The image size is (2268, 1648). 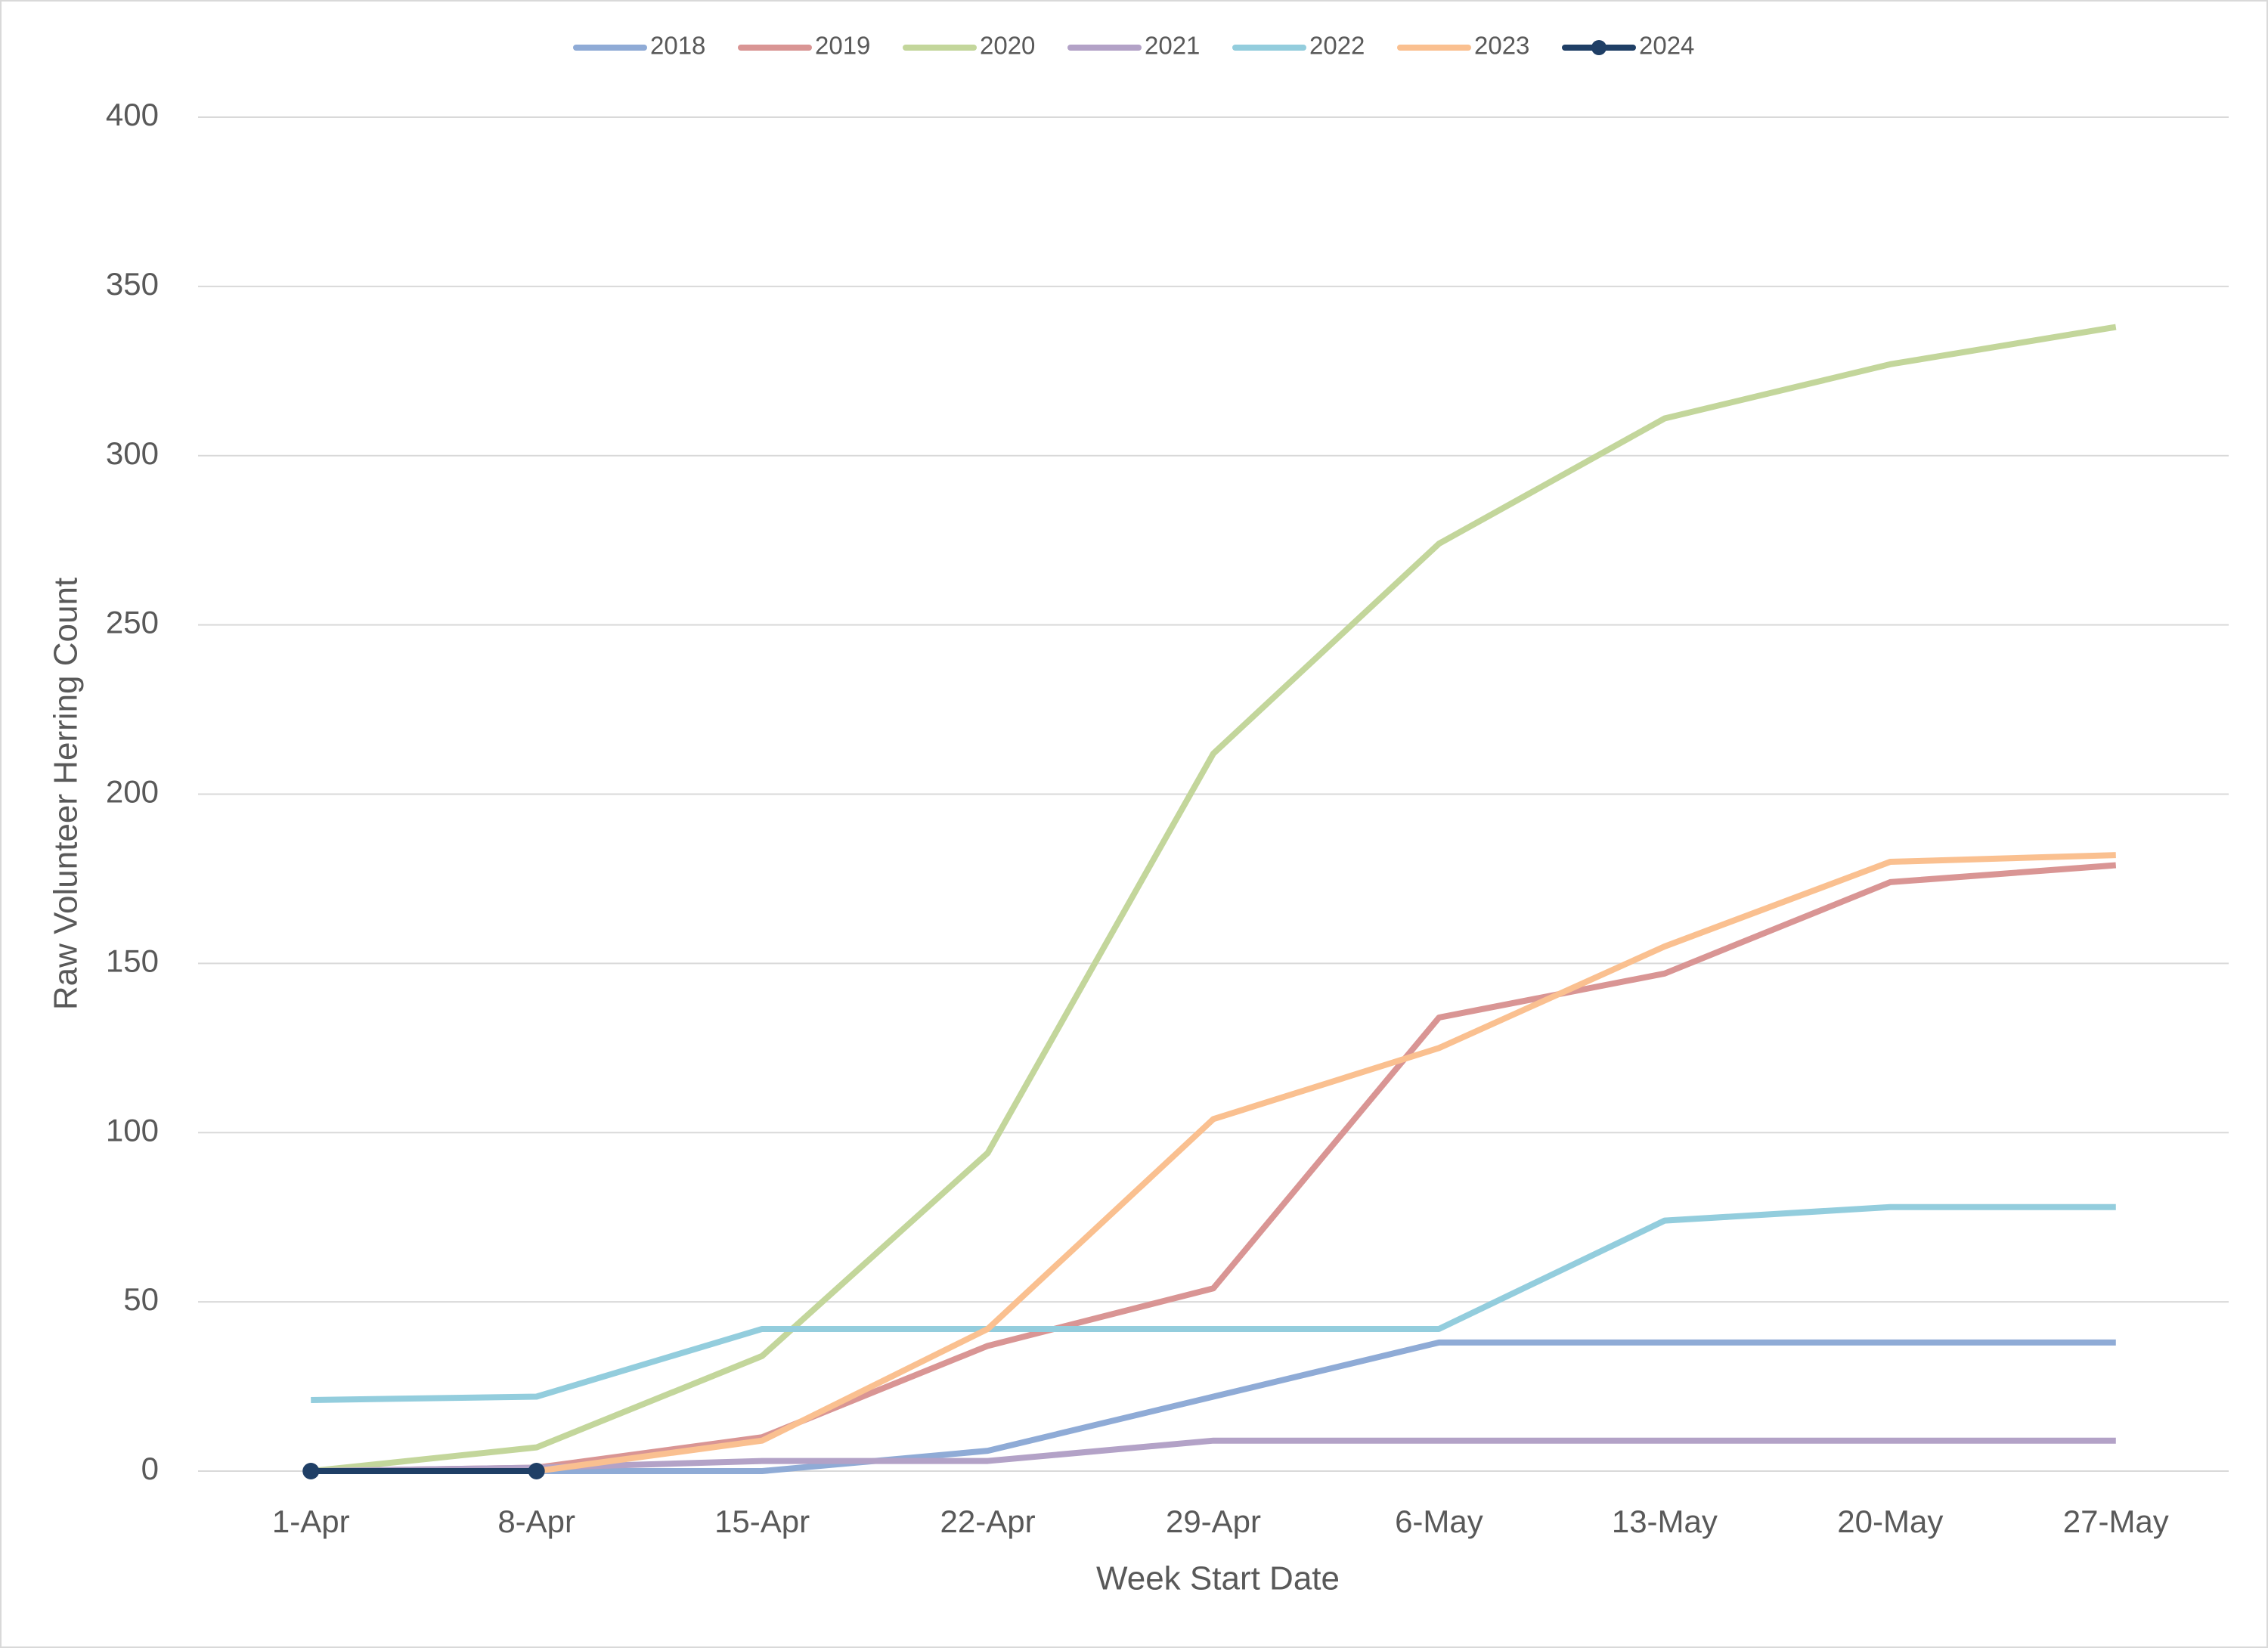 What do you see at coordinates (1599, 47) in the screenshot?
I see `legend-marker` at bounding box center [1599, 47].